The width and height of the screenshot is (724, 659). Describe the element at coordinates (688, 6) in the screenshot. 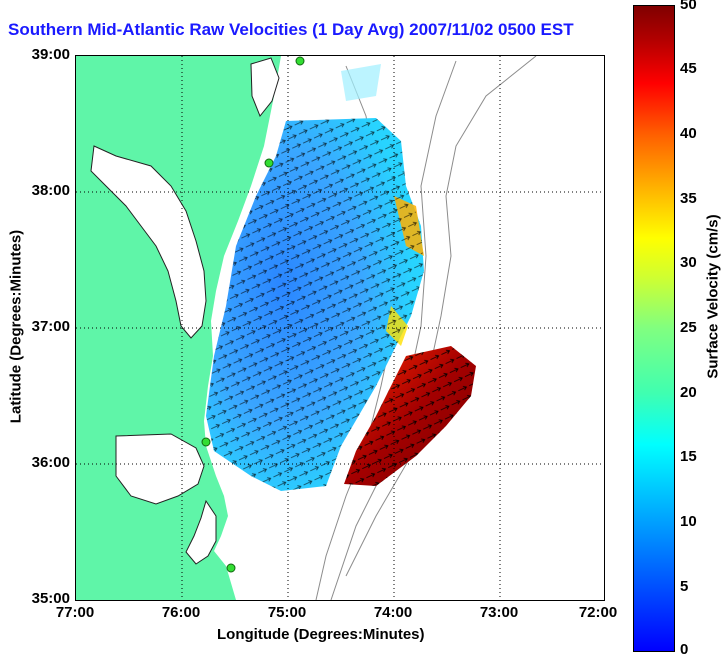

I see `colorbar-tick-label: 50` at that location.